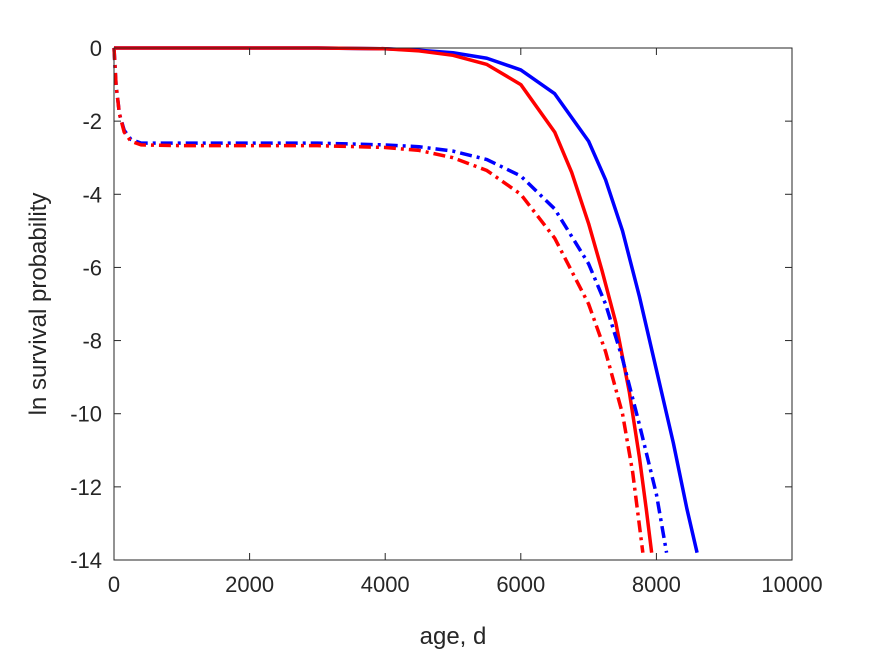 This screenshot has height=656, width=875. What do you see at coordinates (656, 584) in the screenshot?
I see `x-tick-label: 8000` at bounding box center [656, 584].